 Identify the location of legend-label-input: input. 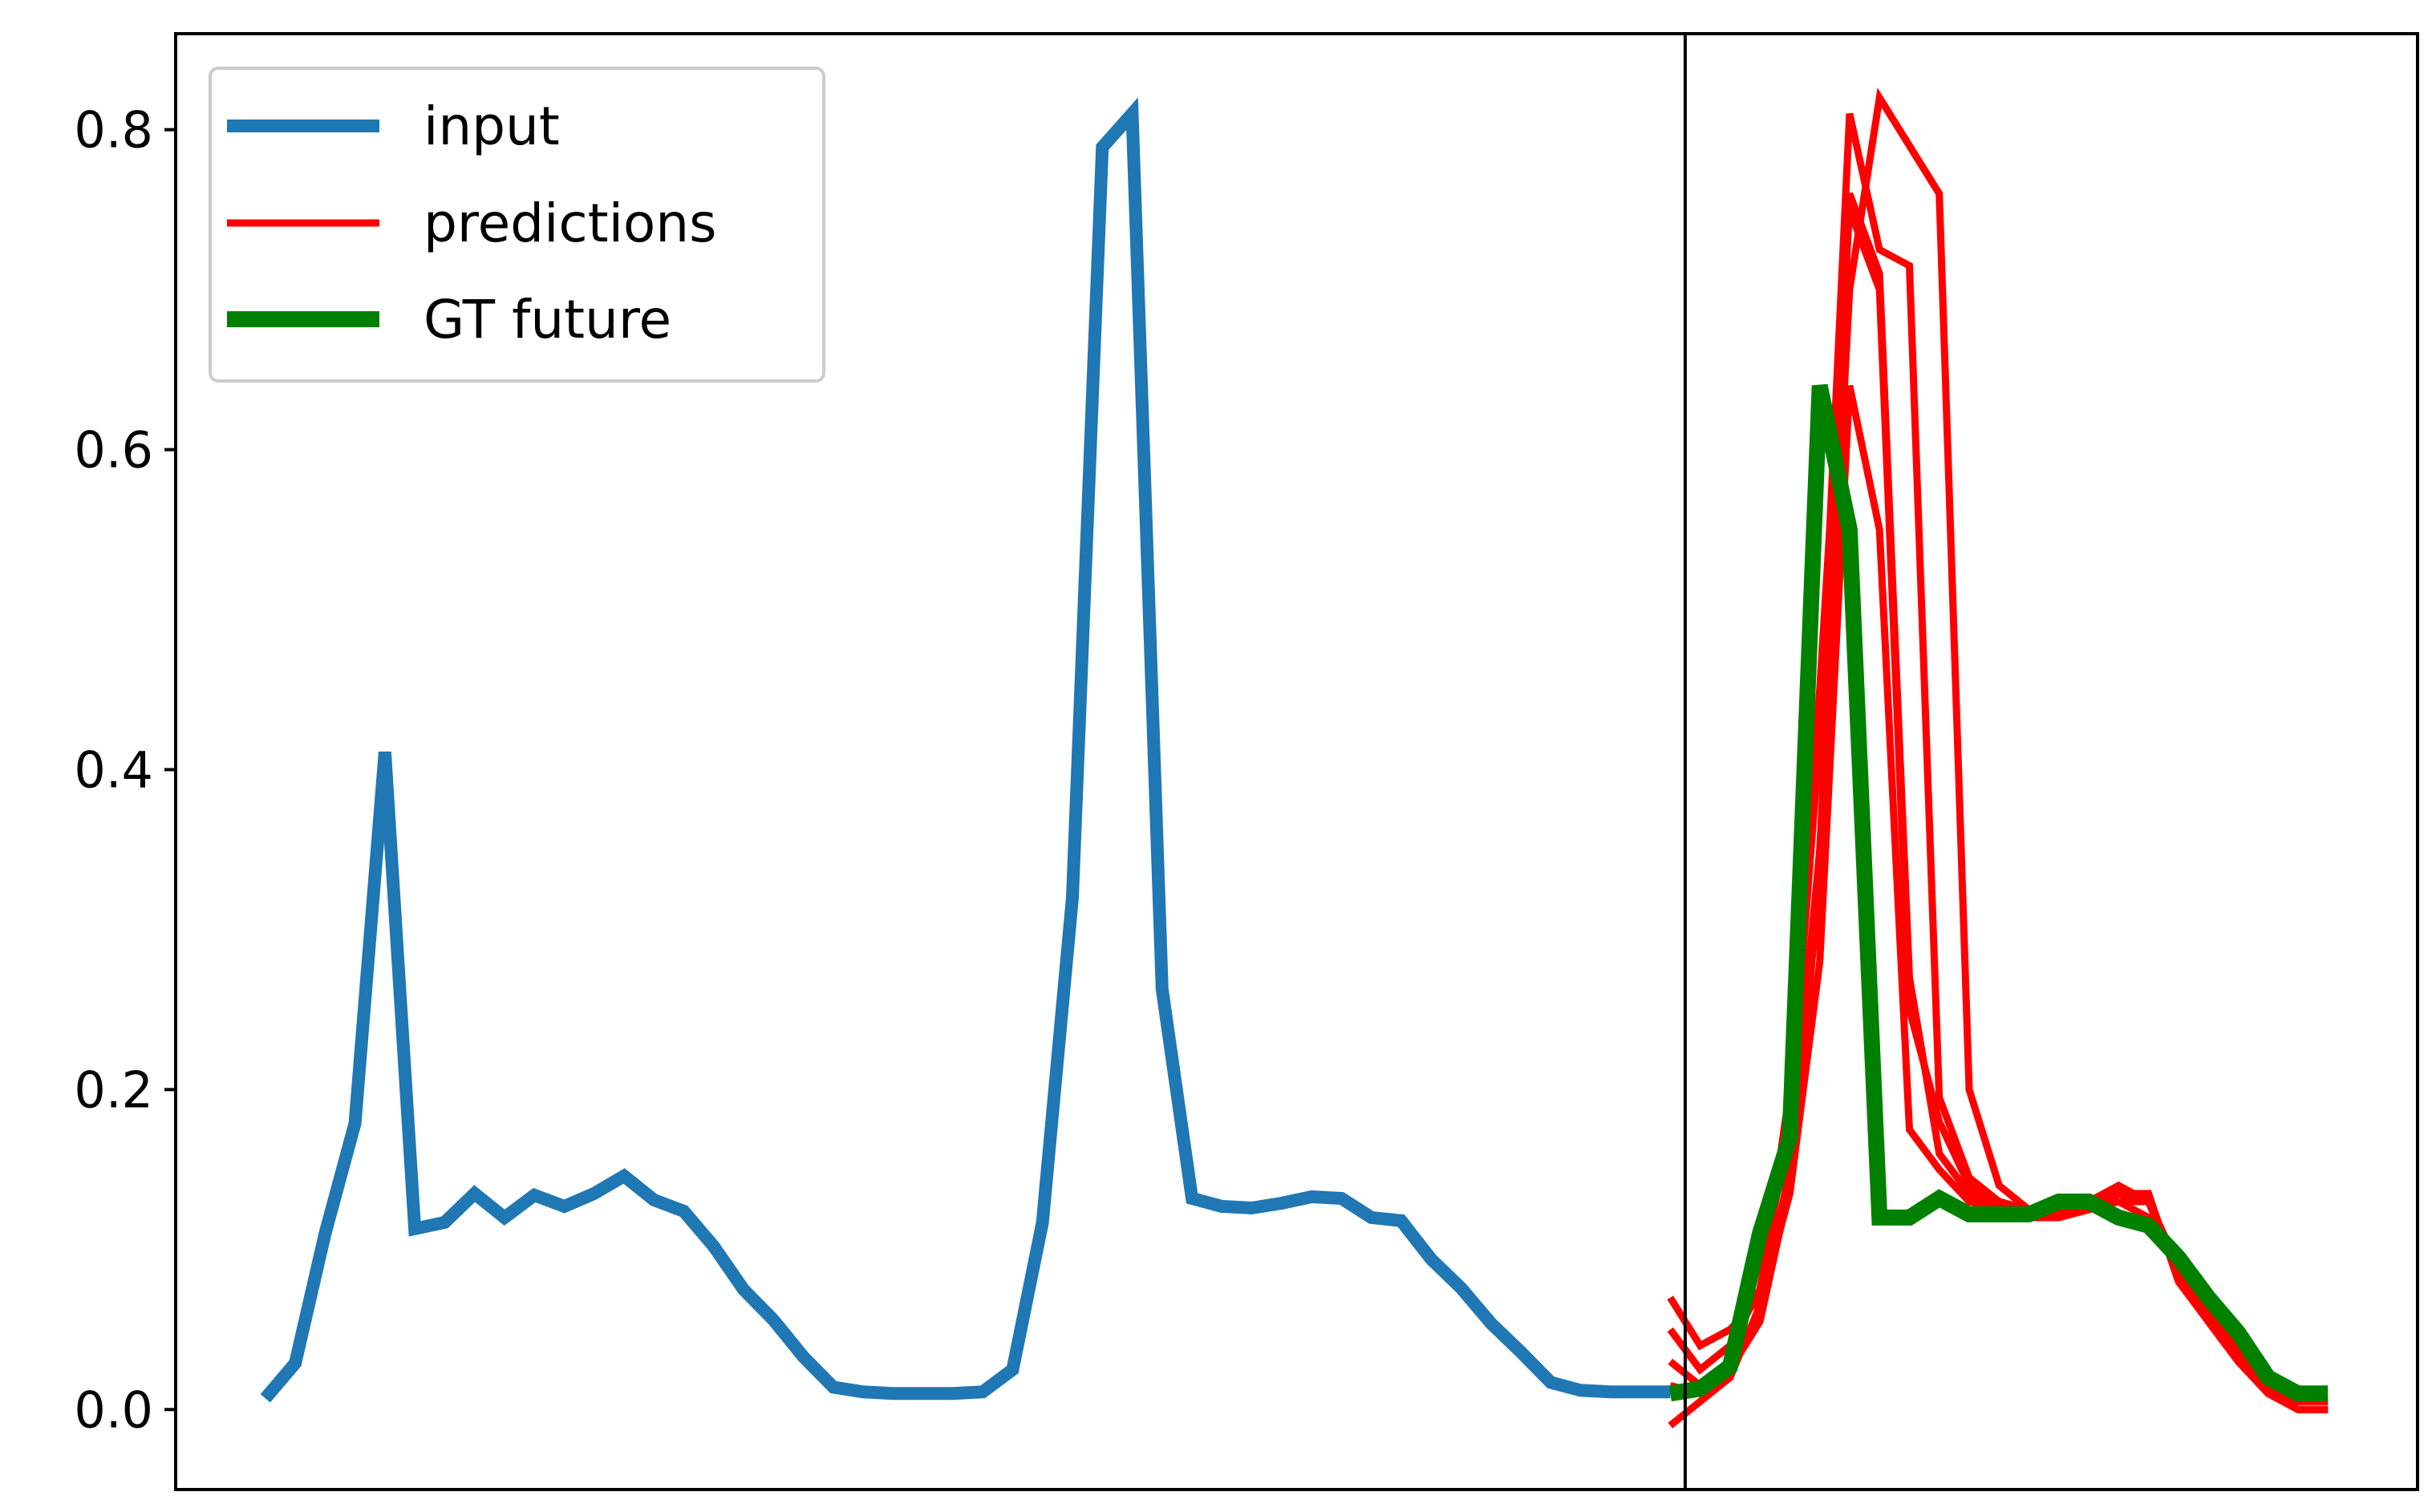
(492, 126).